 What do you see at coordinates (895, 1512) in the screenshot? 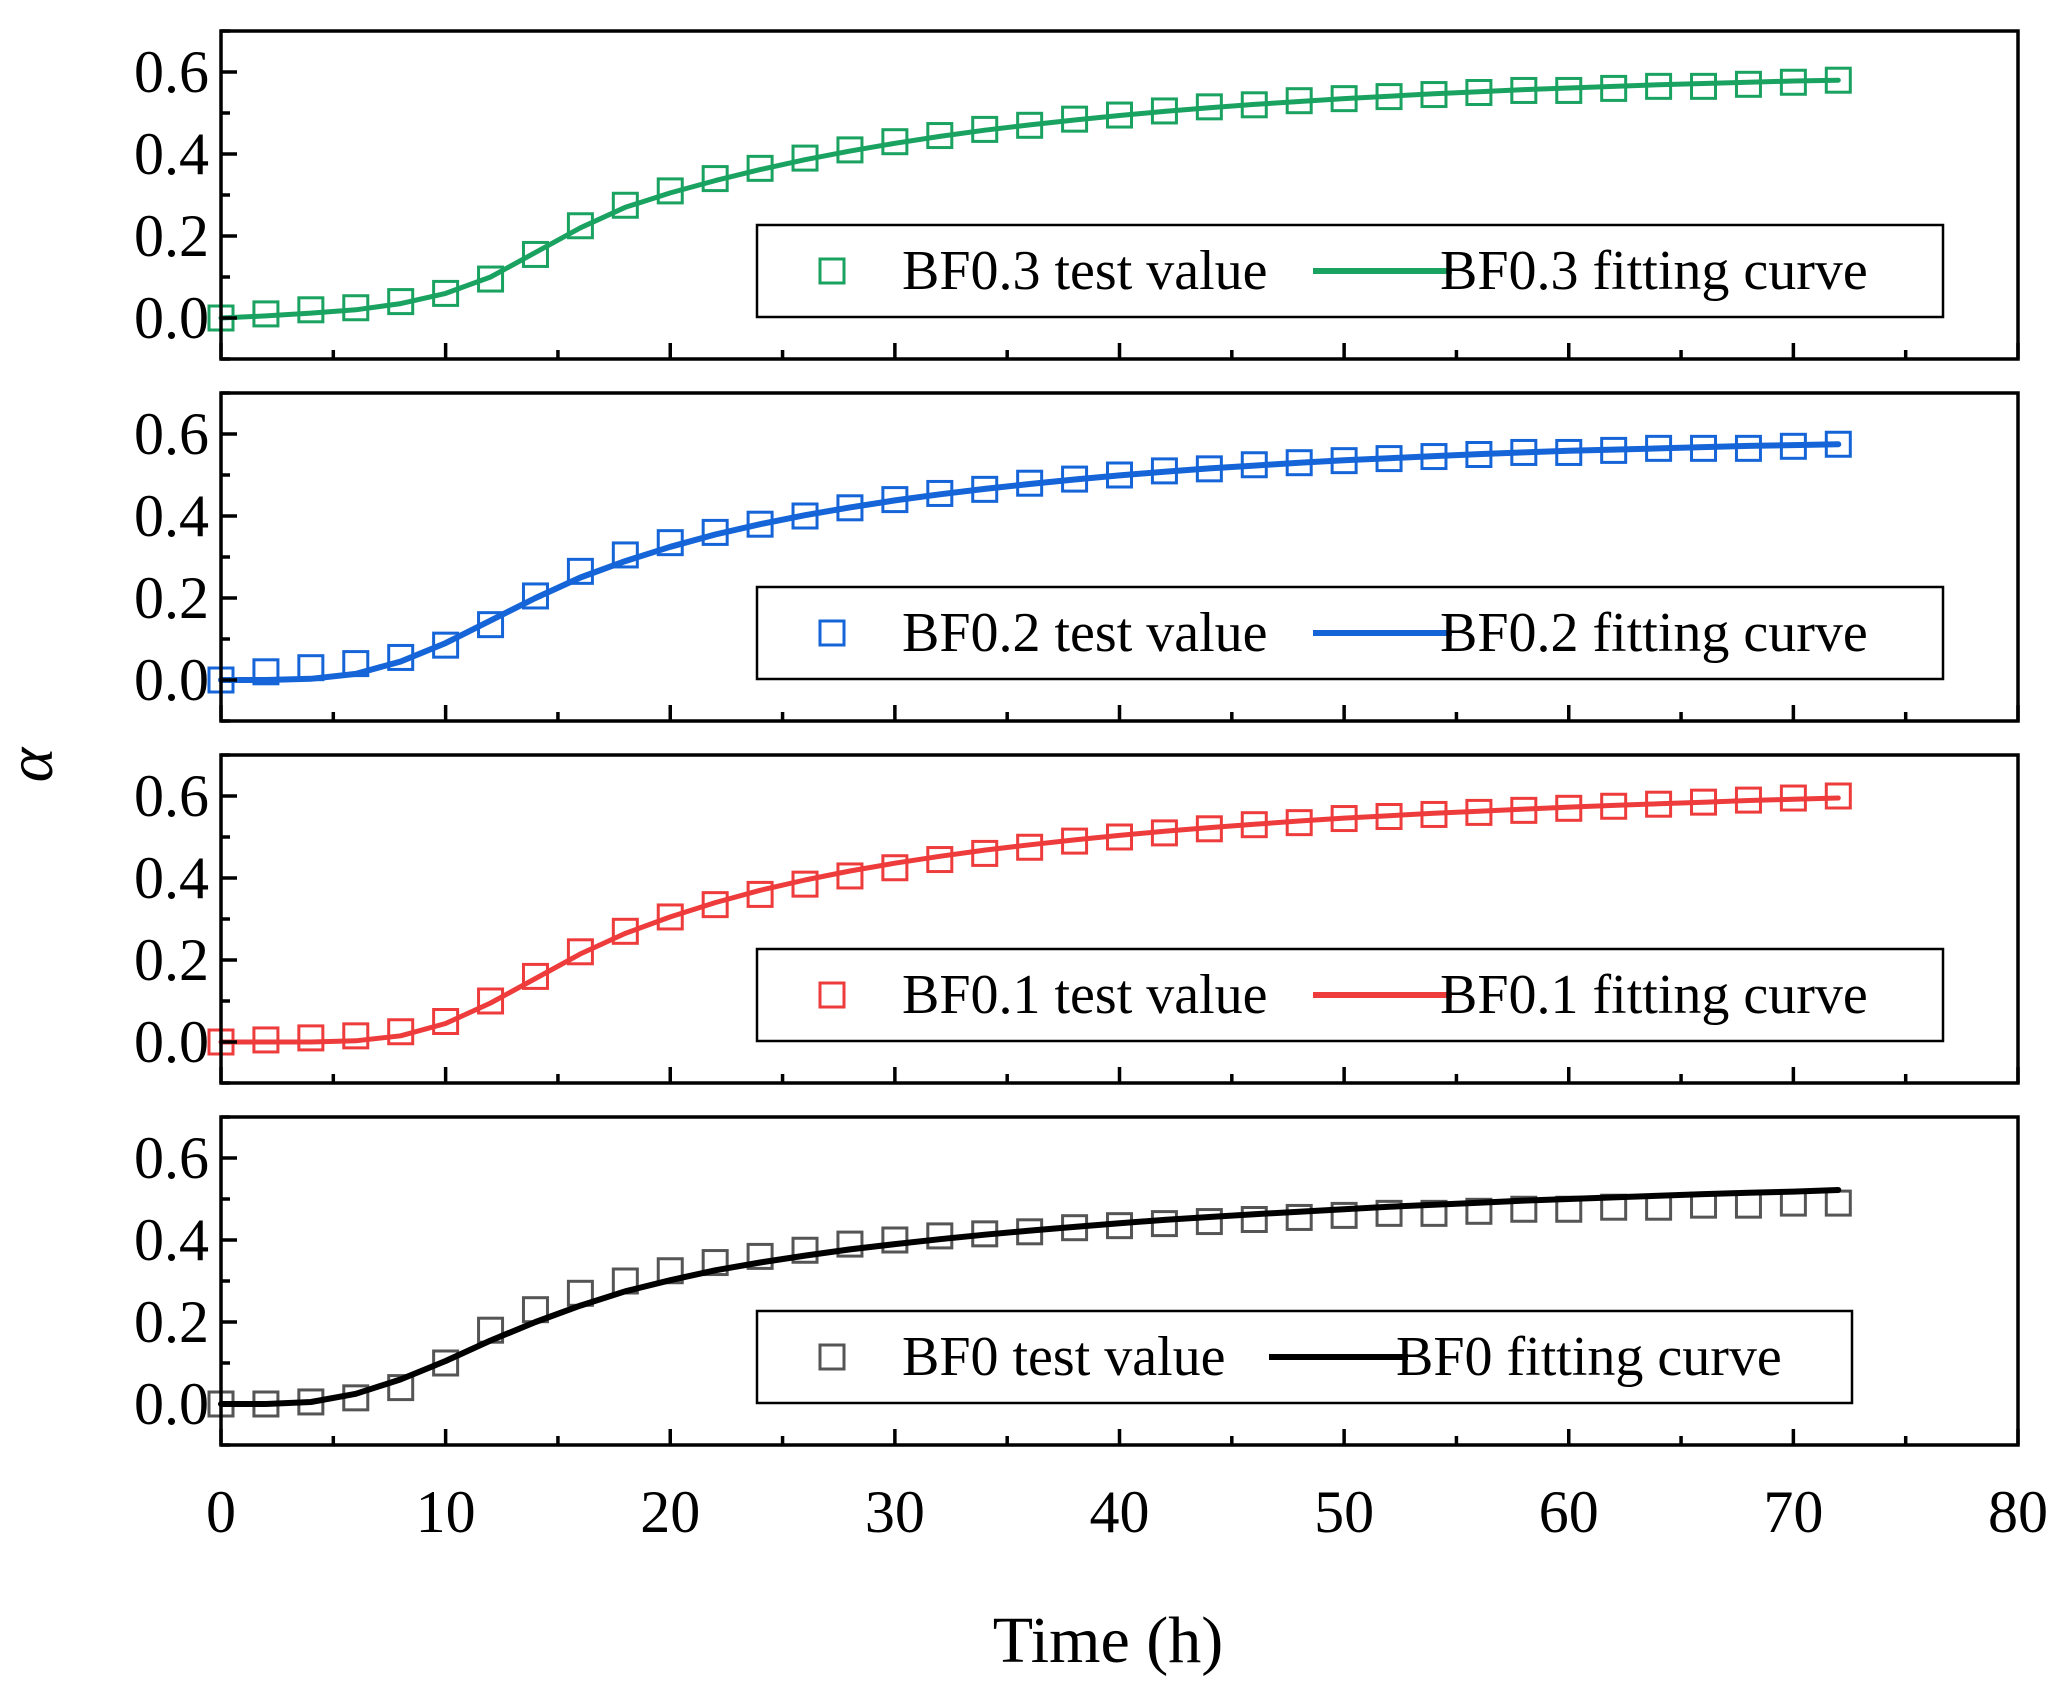
I see `x-tick-label: 30` at bounding box center [895, 1512].